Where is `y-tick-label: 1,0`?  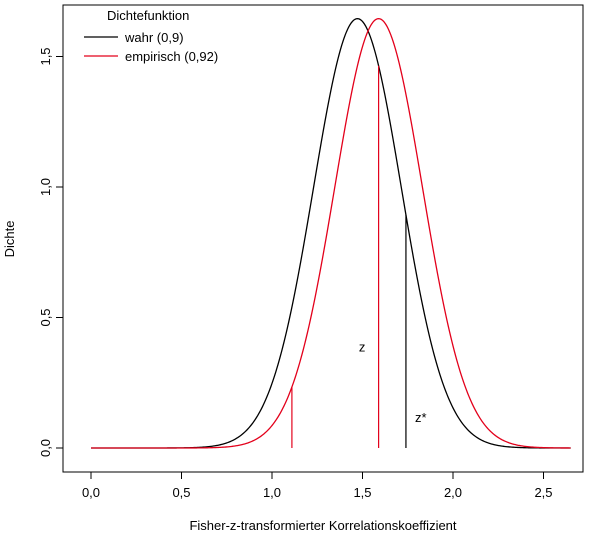
y-tick-label: 1,0 is located at coordinates (45, 187).